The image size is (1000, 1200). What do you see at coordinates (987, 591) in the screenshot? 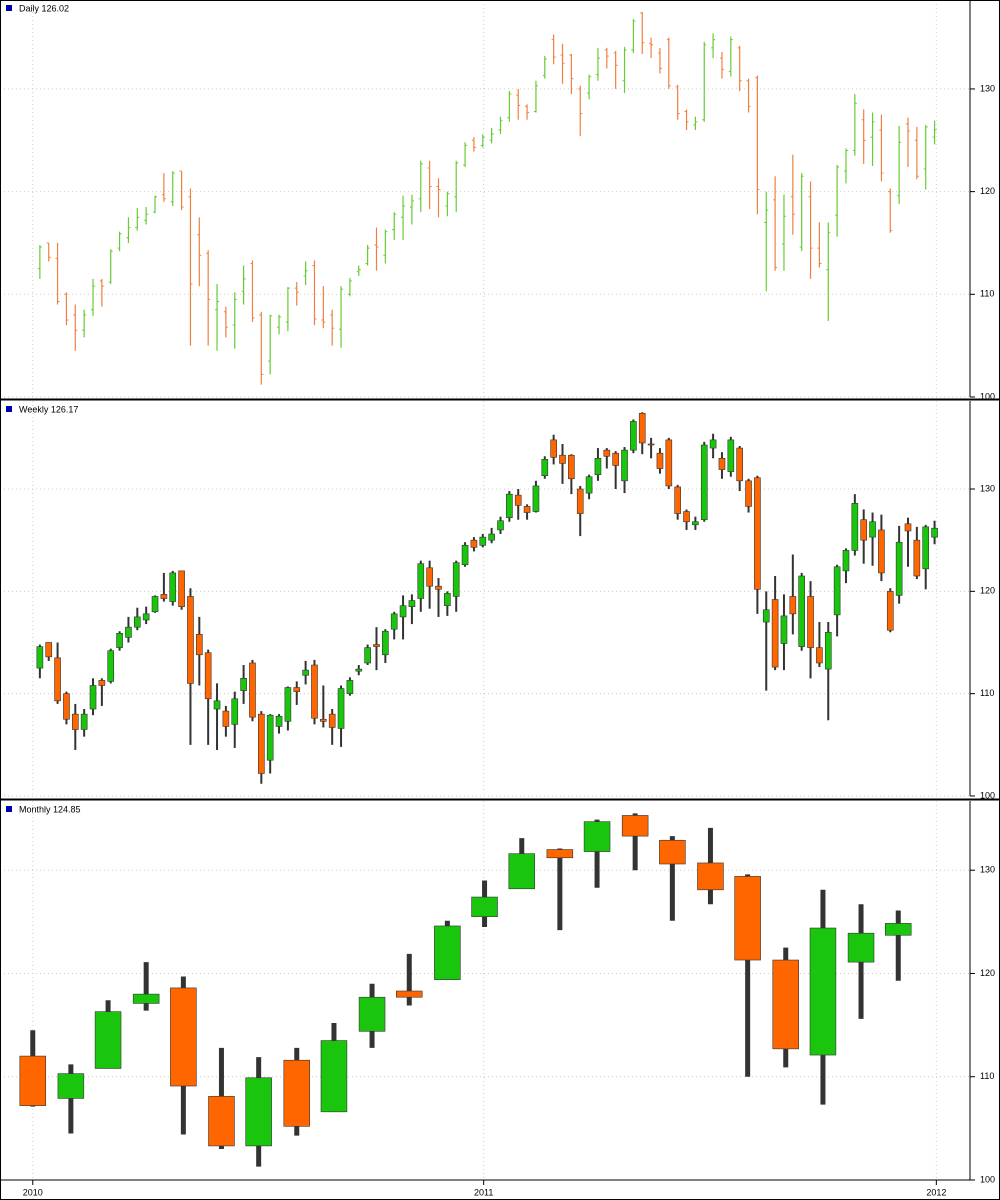
I see `y-tick-label: 120` at bounding box center [987, 591].